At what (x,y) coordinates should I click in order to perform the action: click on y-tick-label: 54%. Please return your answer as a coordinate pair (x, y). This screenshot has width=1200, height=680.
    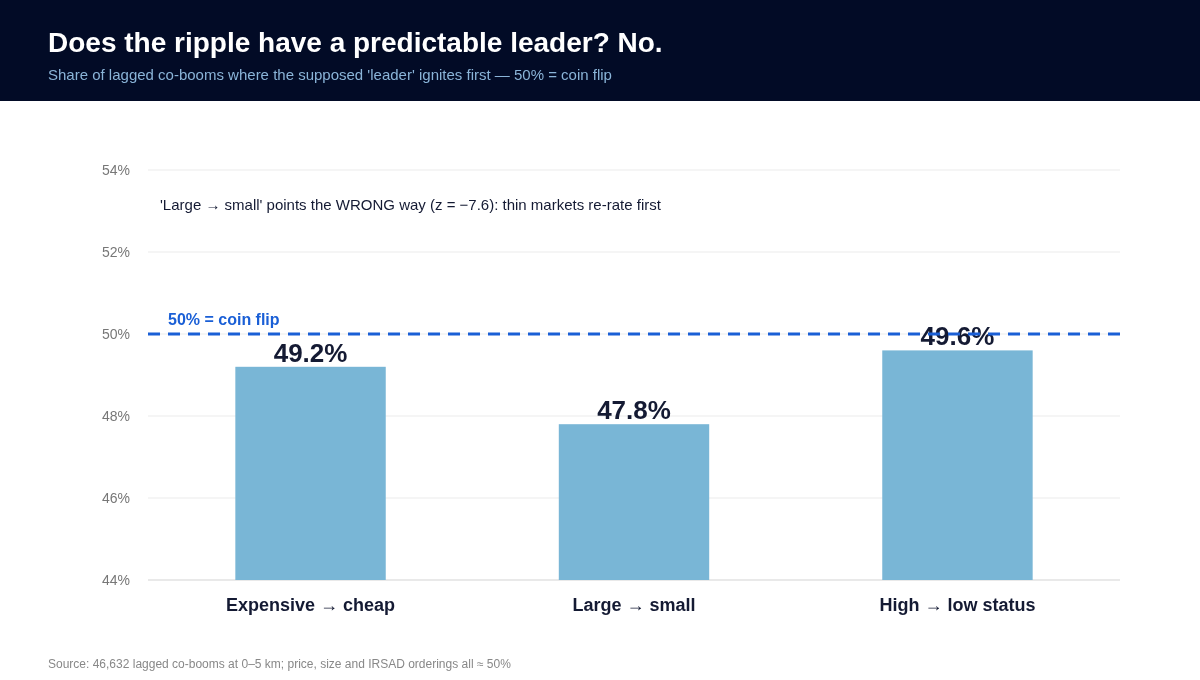
    Looking at the image, I should click on (115, 170).